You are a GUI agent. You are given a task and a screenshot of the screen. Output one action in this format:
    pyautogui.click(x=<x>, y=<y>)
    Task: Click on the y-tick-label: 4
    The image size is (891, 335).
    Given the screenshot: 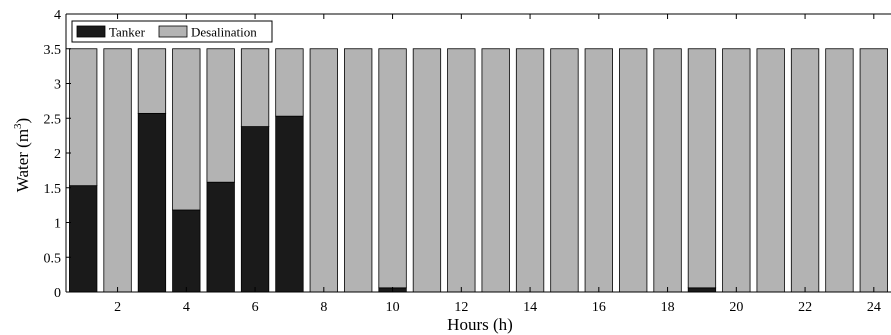 What is the action you would take?
    pyautogui.click(x=57, y=15)
    